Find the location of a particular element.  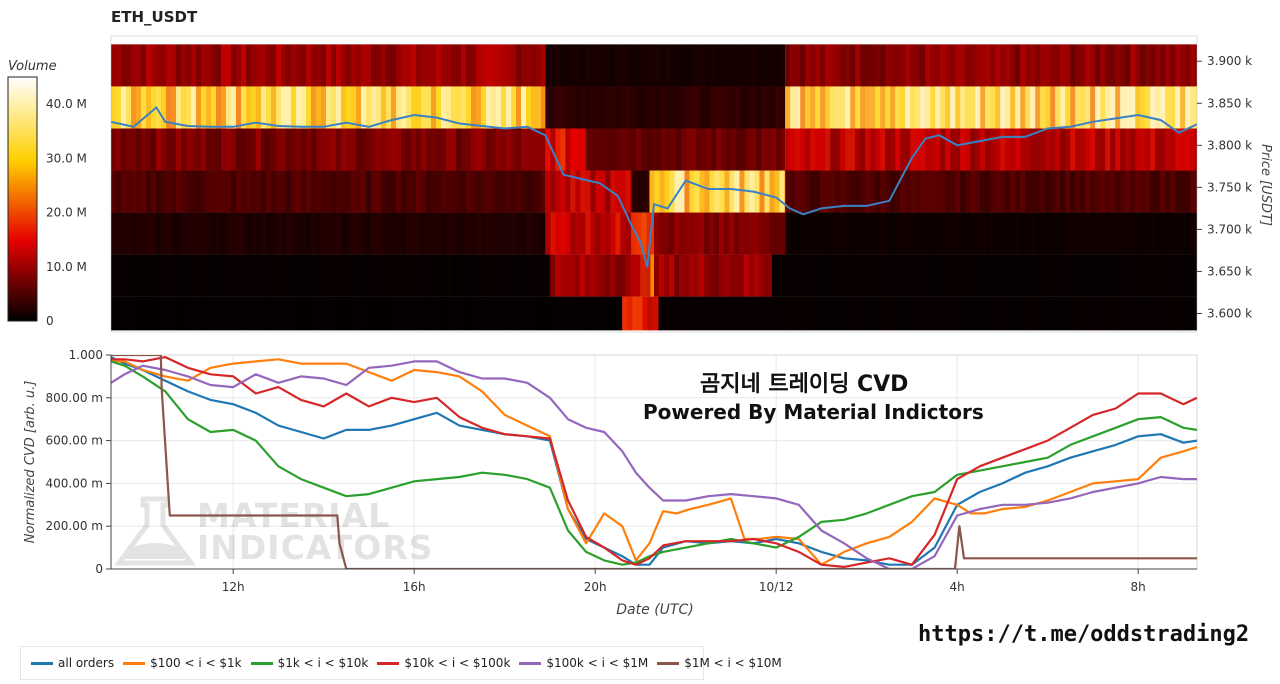

legend-label: $10k < i < $100k is located at coordinates (457, 663).